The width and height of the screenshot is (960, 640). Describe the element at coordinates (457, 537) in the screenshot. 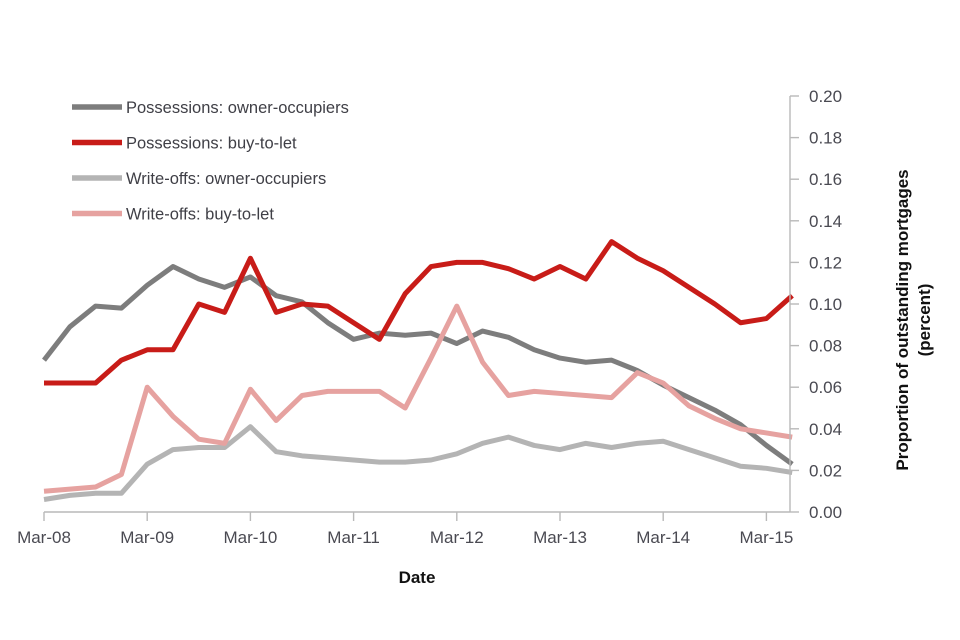

I see `x-tick-label: Mar-12` at that location.